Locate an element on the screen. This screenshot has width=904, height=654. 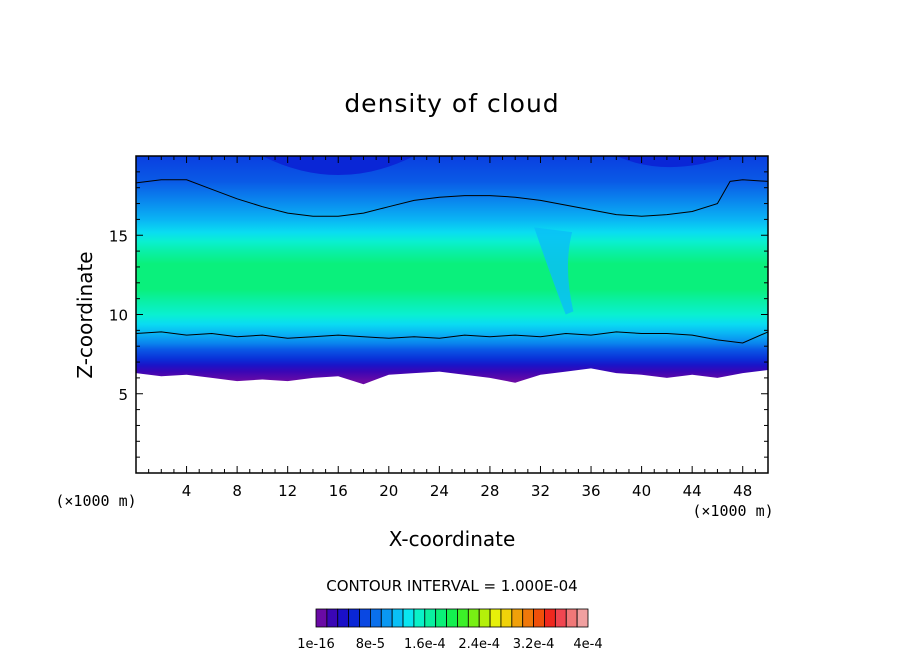
x-tick-label: 4 is located at coordinates (187, 491).